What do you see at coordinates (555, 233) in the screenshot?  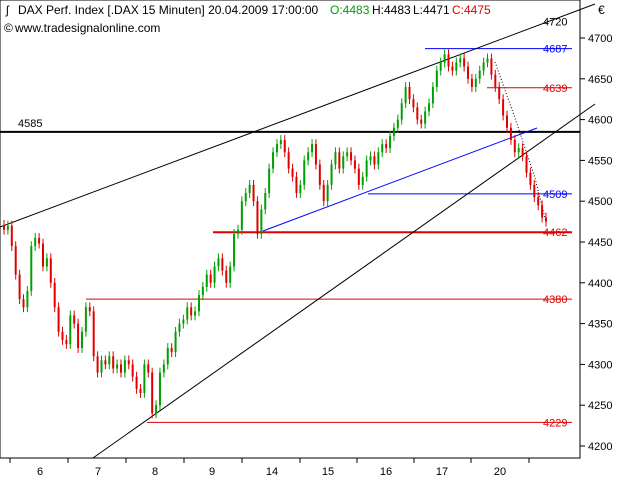 I see `level-label: 4462` at bounding box center [555, 233].